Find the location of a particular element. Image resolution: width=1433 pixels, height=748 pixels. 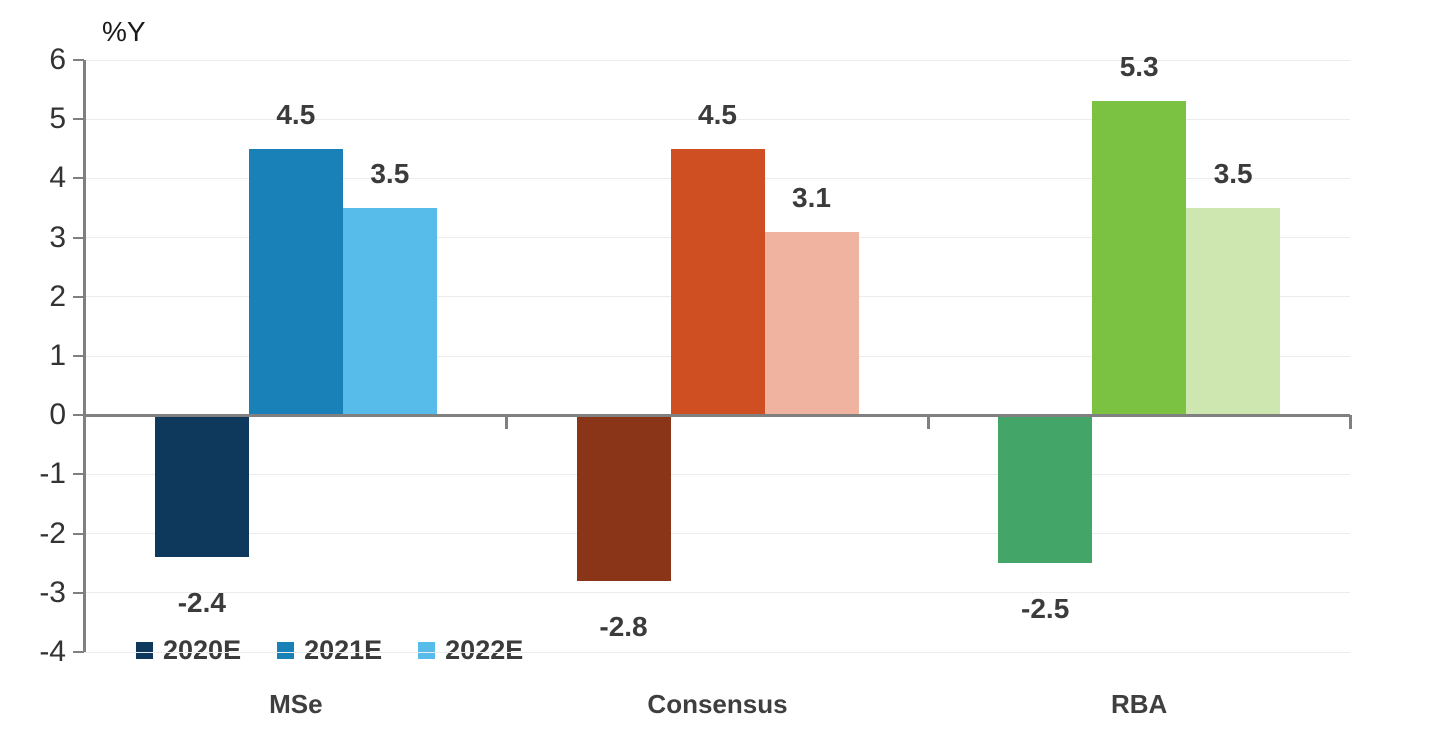

y-tick-label-3: 3 is located at coordinates (57, 237).